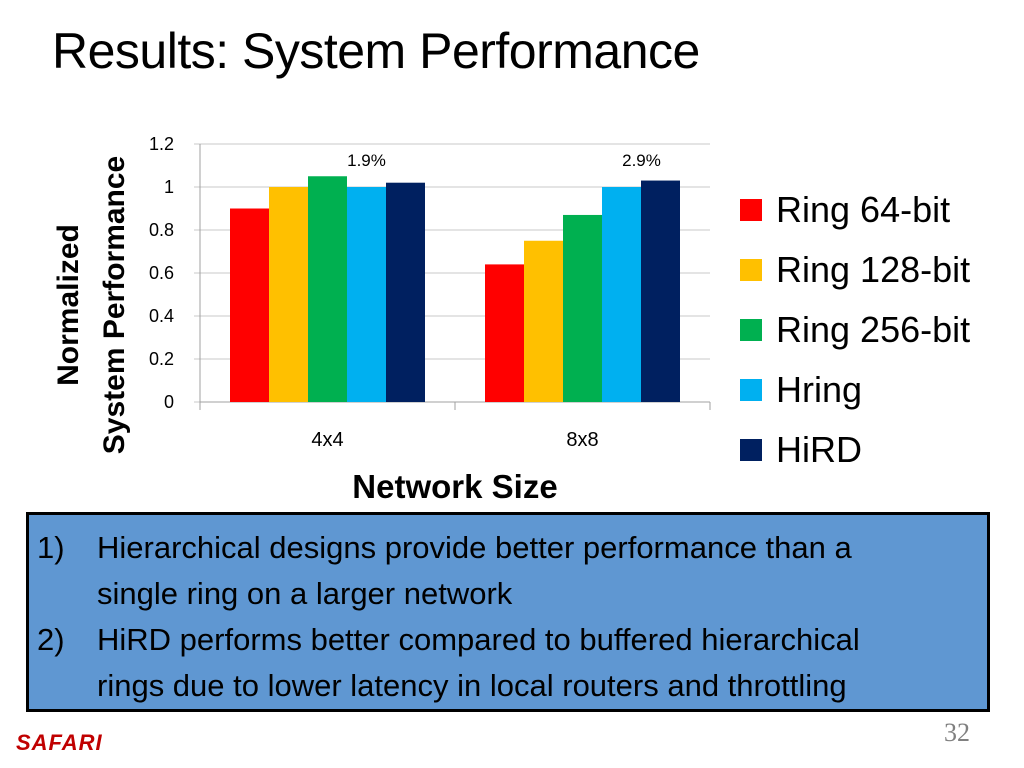 The width and height of the screenshot is (1024, 768). Describe the element at coordinates (873, 329) in the screenshot. I see `legend-label: Ring 256-bit` at that location.